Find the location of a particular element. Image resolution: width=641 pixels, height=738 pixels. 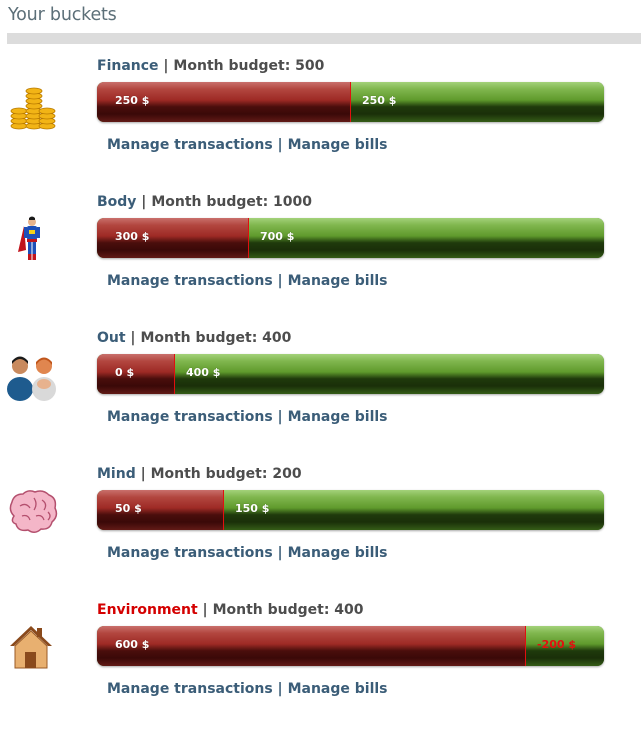

remaining-amount: 700 $ is located at coordinates (277, 236).